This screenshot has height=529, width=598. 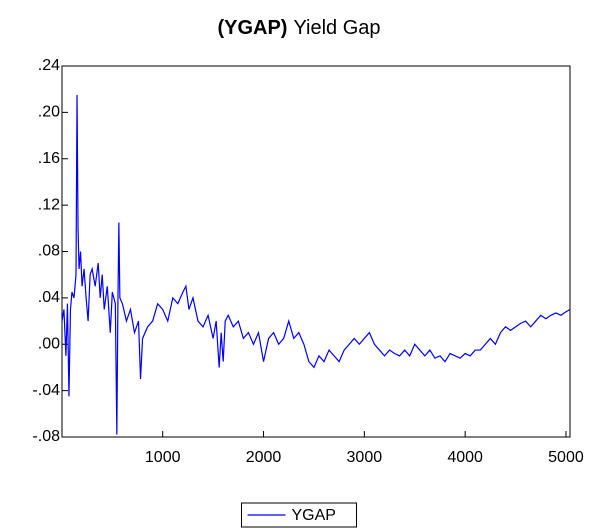 I want to click on y-tick-label: .16, so click(x=49, y=158).